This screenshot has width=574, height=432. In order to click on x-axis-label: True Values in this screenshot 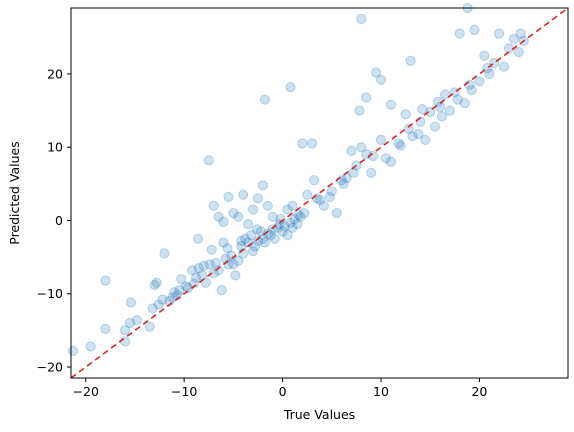, I will do `click(319, 414)`.